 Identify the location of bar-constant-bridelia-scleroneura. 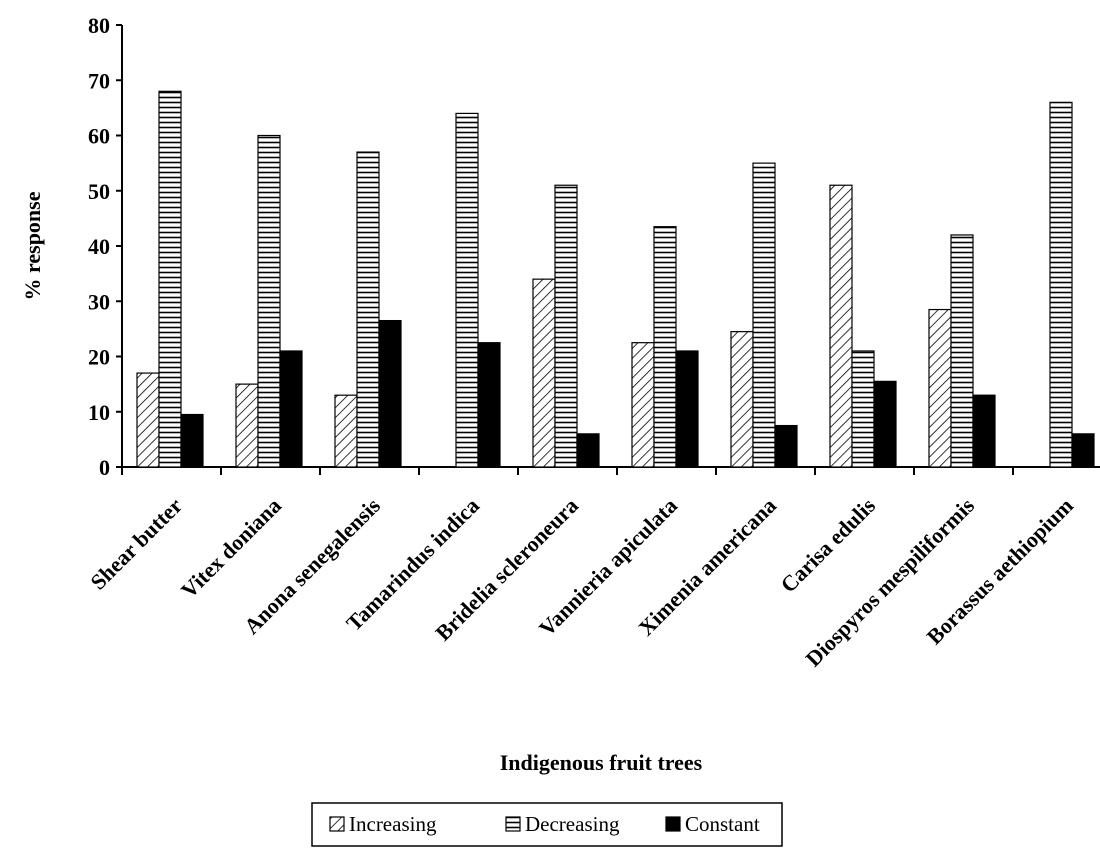
(588, 450).